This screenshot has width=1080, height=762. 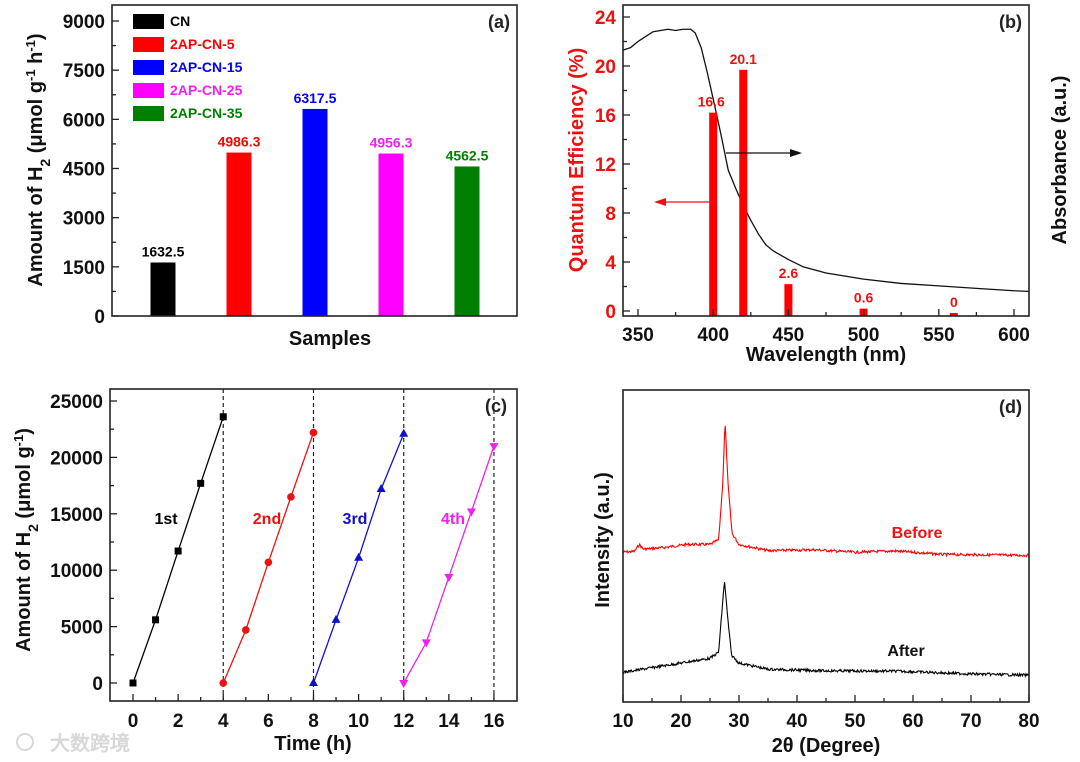 I want to click on x-tick-label: 6, so click(x=268, y=721).